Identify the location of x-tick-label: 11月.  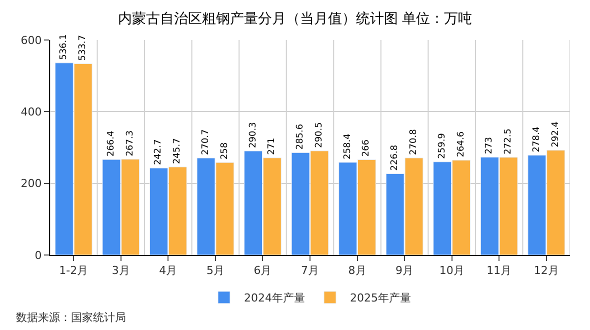
(499, 271).